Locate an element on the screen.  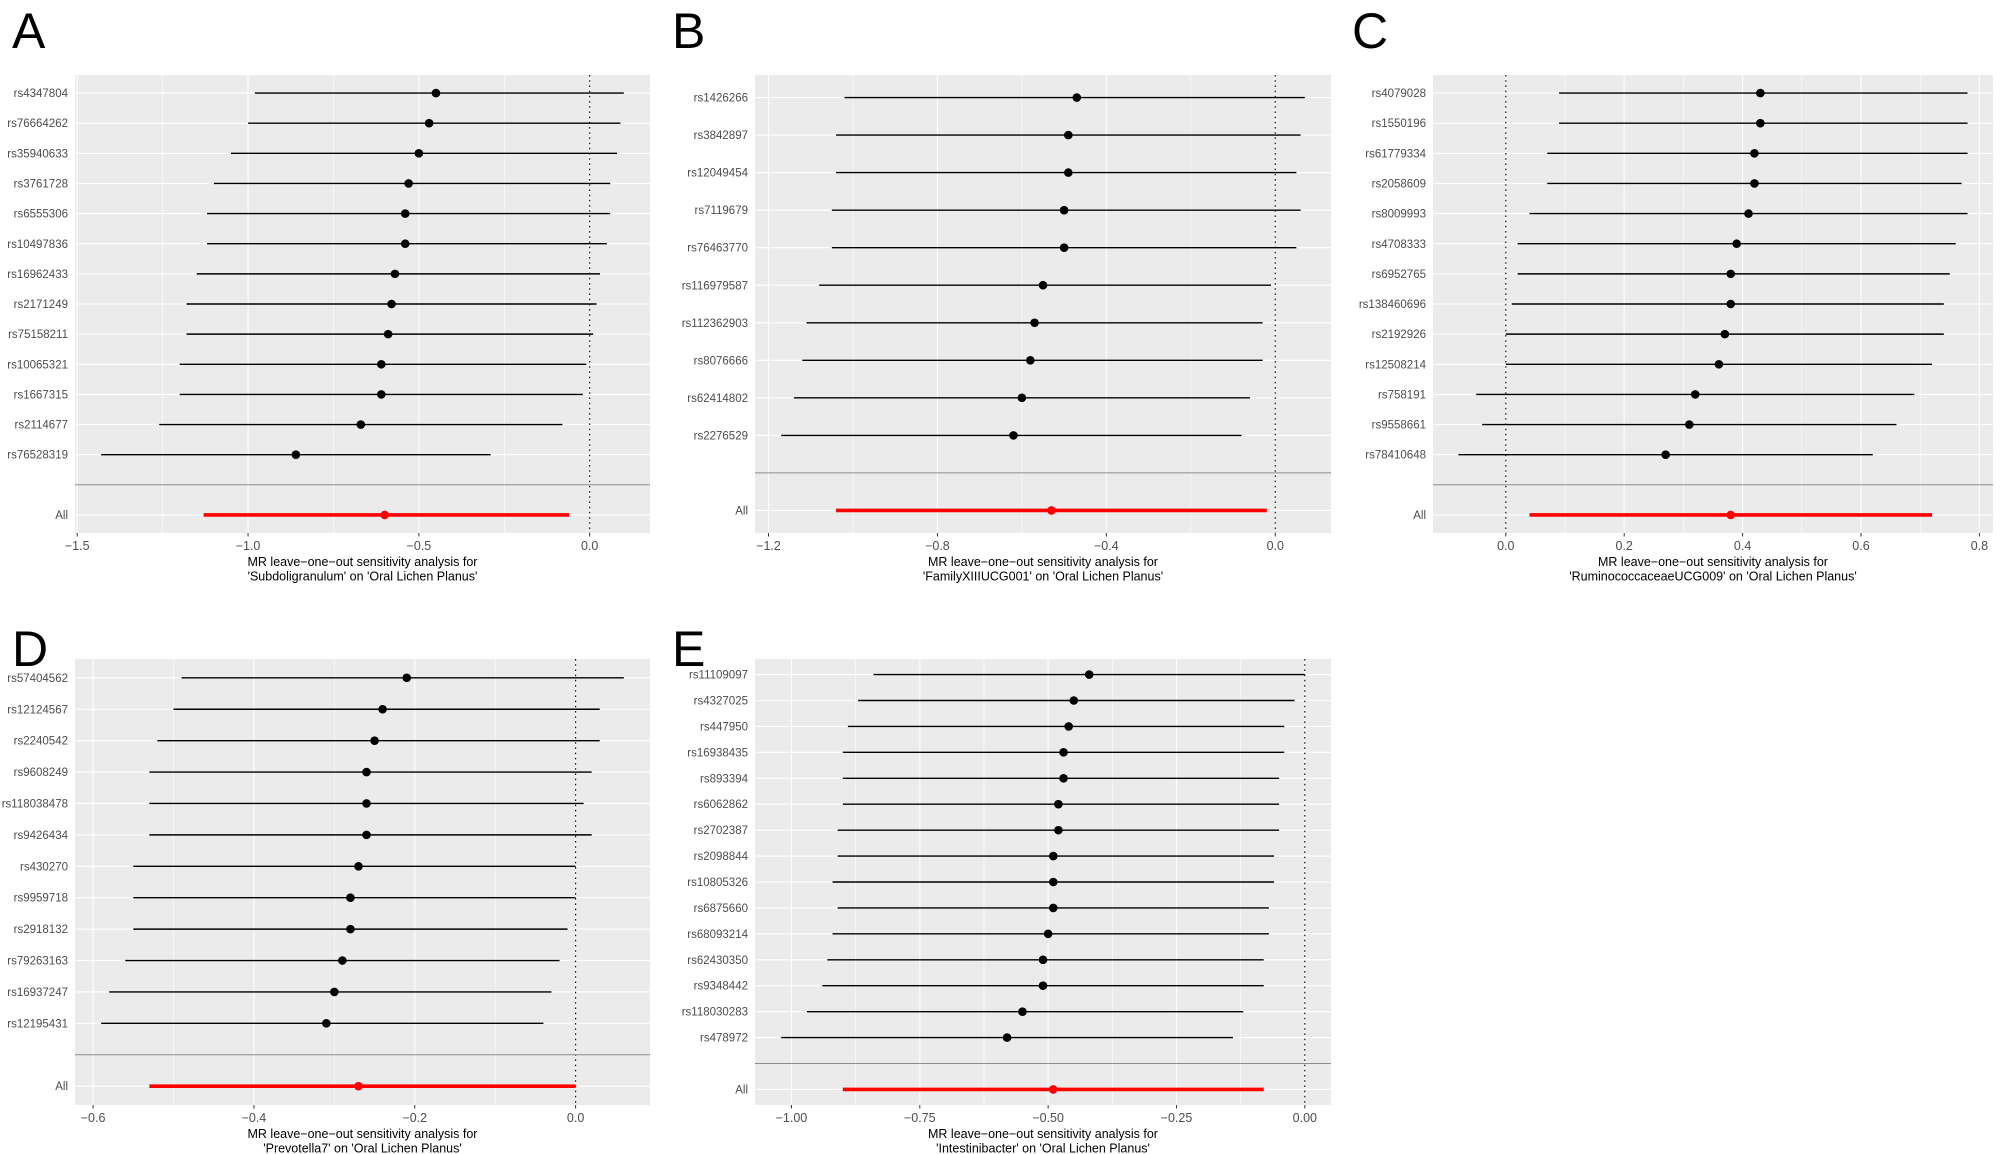
snp-label: rs6555306 is located at coordinates (41, 215).